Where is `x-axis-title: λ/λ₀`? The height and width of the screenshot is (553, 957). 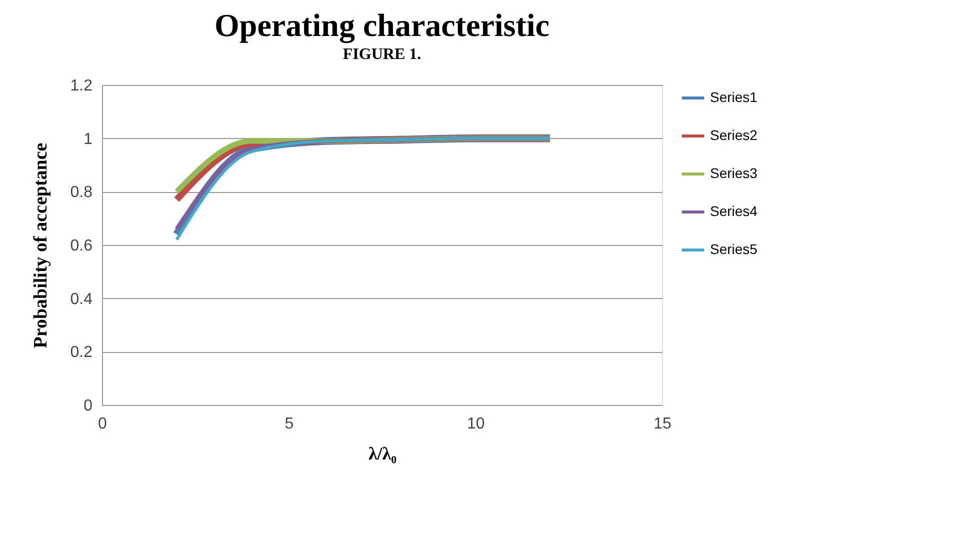 x-axis-title: λ/λ₀ is located at coordinates (382, 454).